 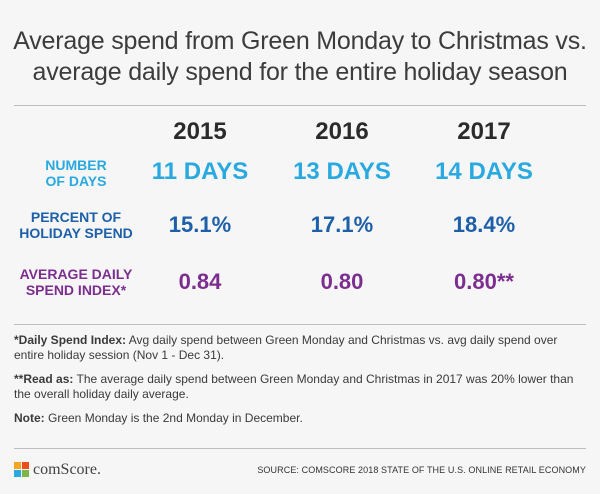 I want to click on row-label-line: SPEND INDEX*, so click(x=76, y=290).